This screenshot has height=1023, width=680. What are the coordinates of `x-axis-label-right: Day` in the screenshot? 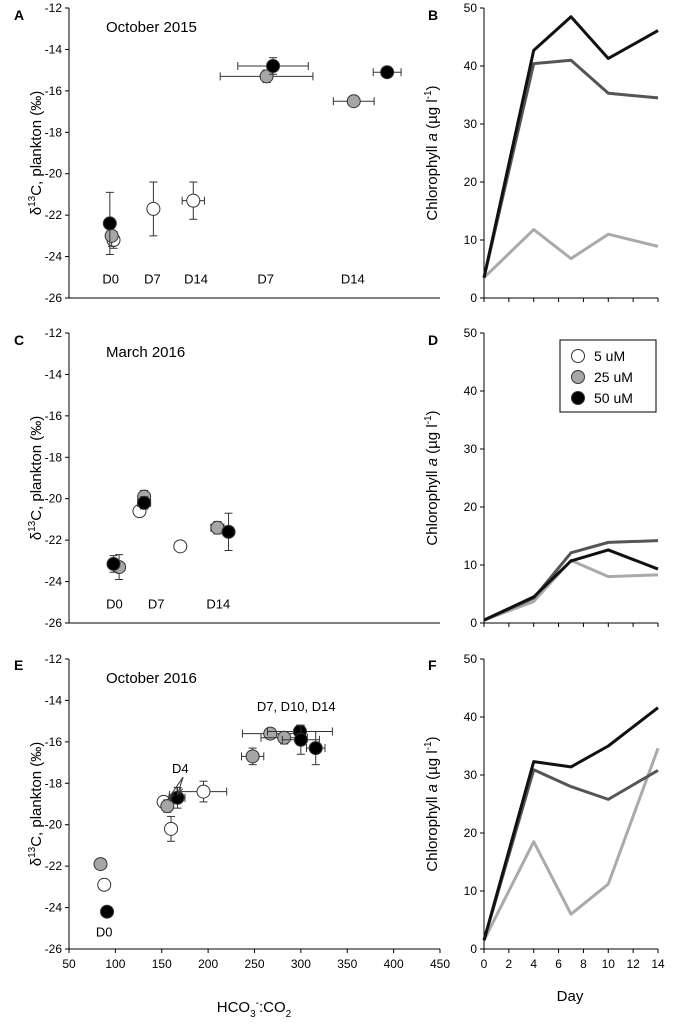 It's located at (570, 996).